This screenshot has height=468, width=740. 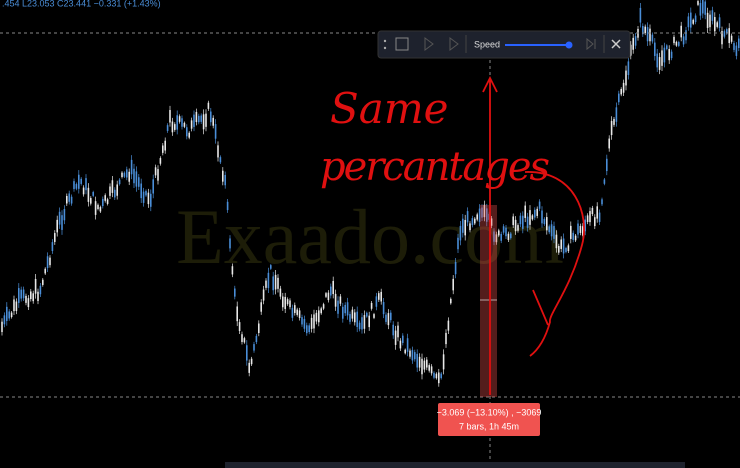 What do you see at coordinates (569, 45) in the screenshot?
I see `speed-knob` at bounding box center [569, 45].